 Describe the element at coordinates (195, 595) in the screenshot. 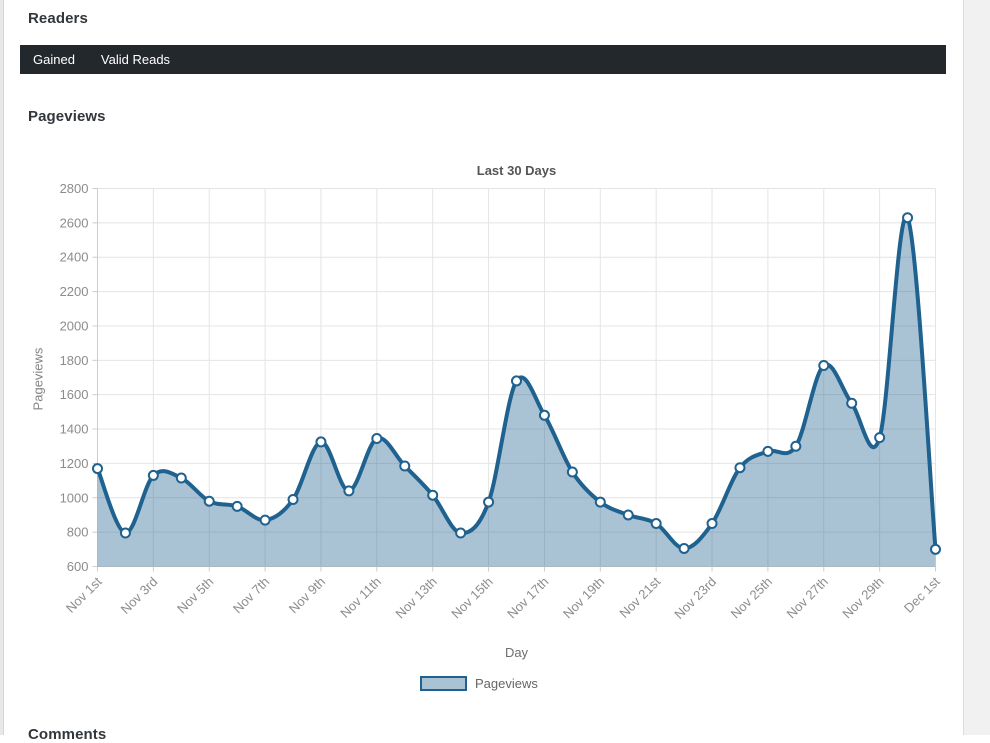

I see `svg-text: Nov 5th` at that location.